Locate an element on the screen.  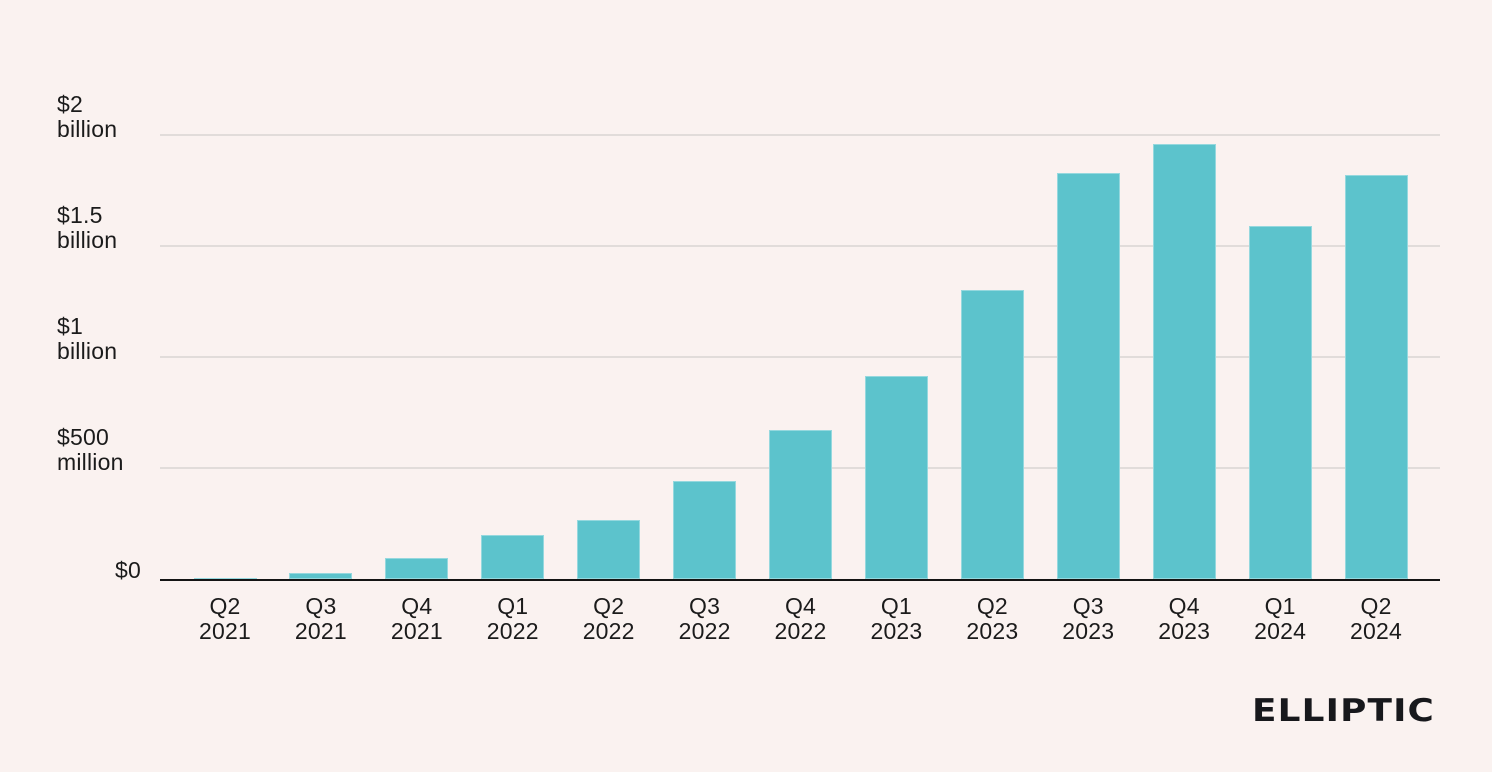
x-tick-label-q2-2022: Q2 2022 is located at coordinates (609, 619).